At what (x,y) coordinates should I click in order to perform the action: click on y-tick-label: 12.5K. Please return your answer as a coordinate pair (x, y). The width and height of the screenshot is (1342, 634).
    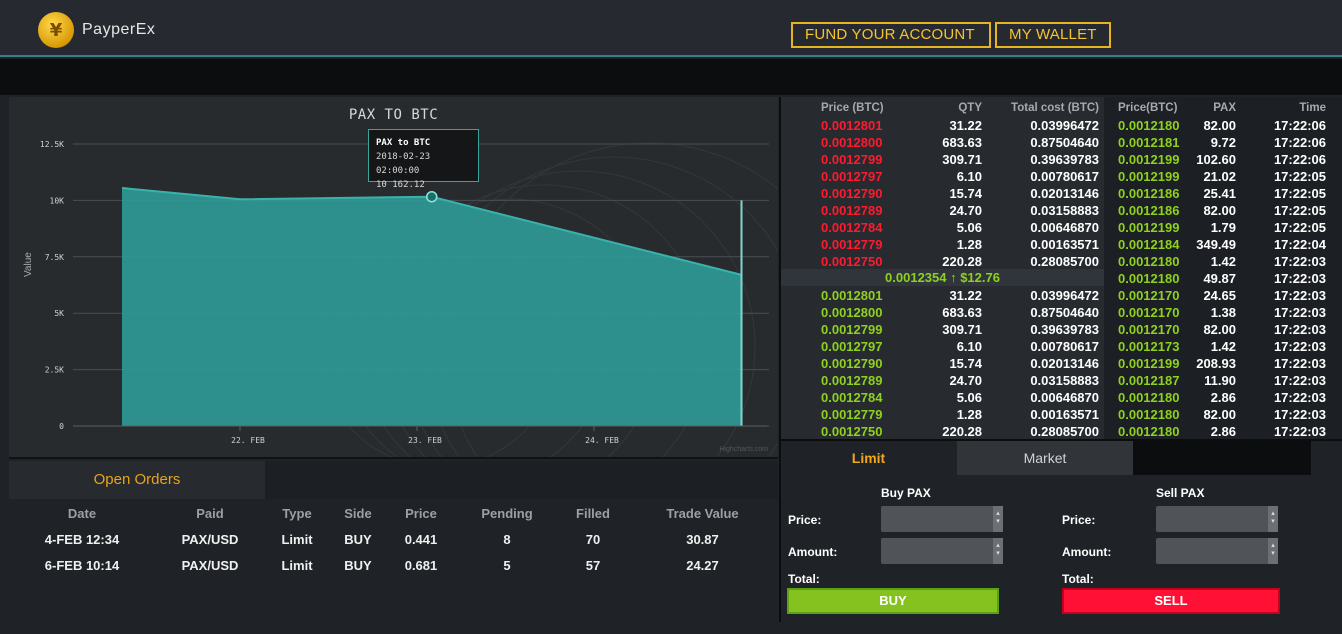
    Looking at the image, I should click on (52, 144).